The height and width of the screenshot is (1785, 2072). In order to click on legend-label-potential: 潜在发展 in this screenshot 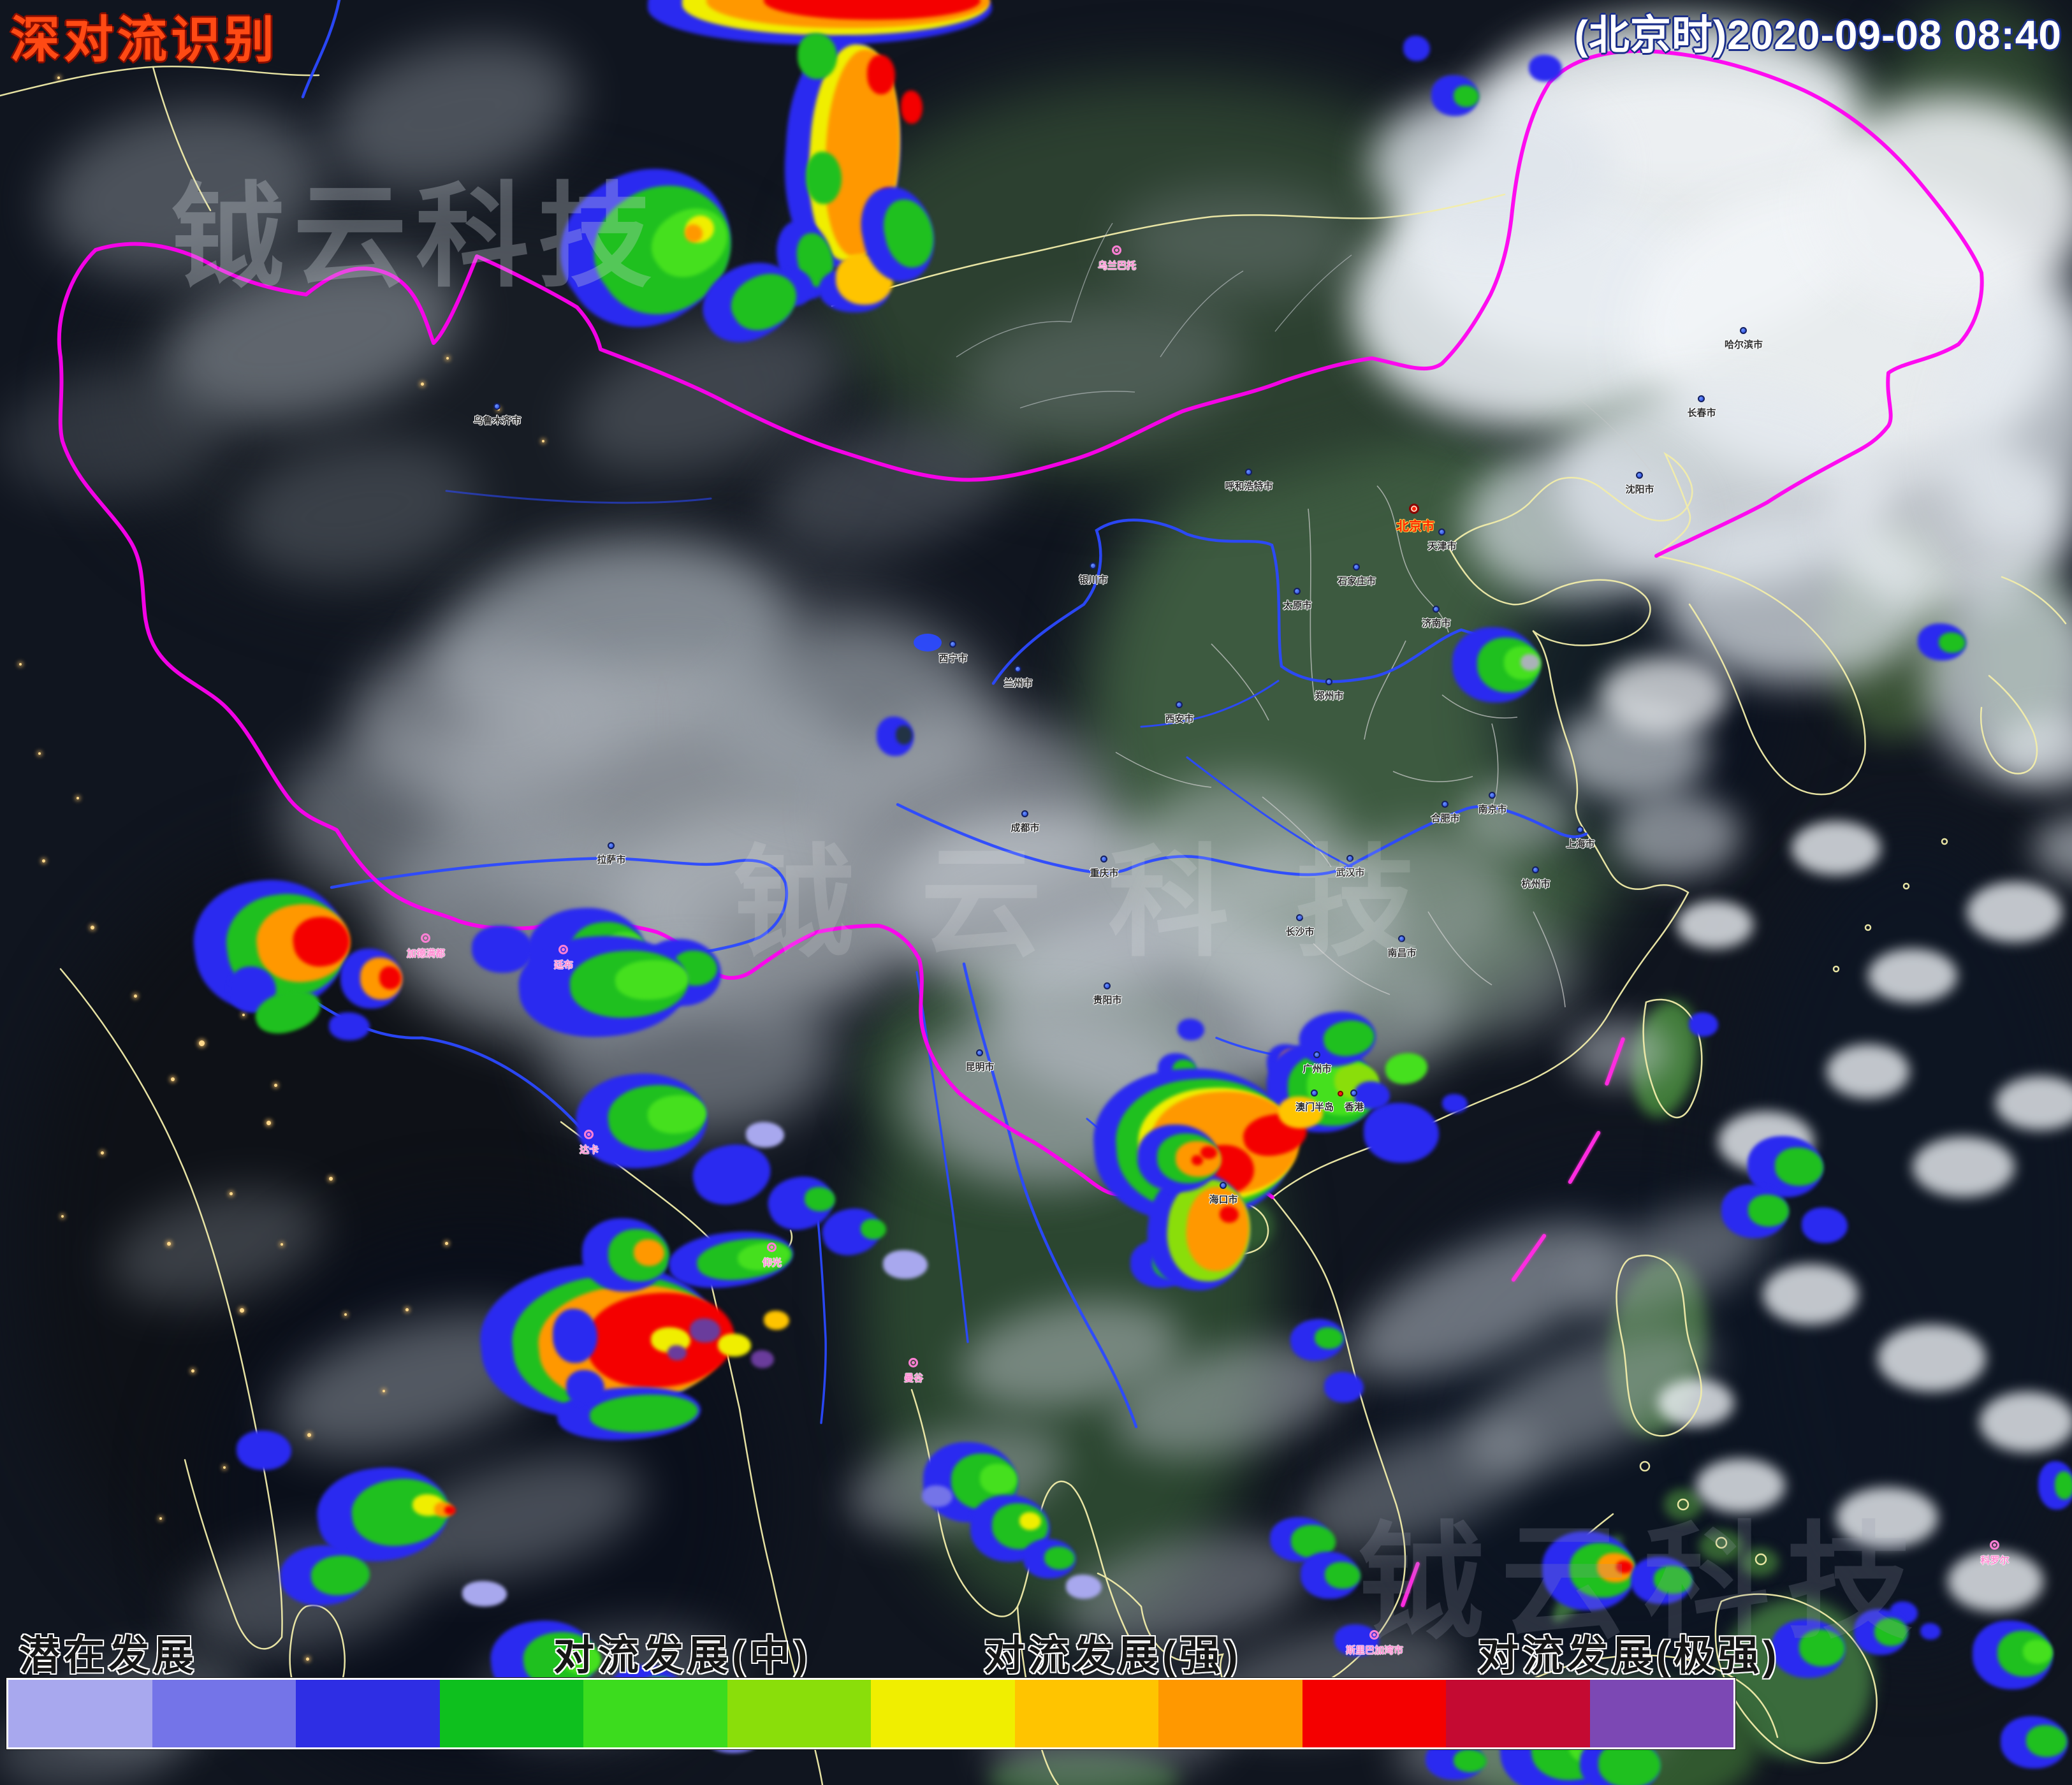, I will do `click(108, 1656)`.